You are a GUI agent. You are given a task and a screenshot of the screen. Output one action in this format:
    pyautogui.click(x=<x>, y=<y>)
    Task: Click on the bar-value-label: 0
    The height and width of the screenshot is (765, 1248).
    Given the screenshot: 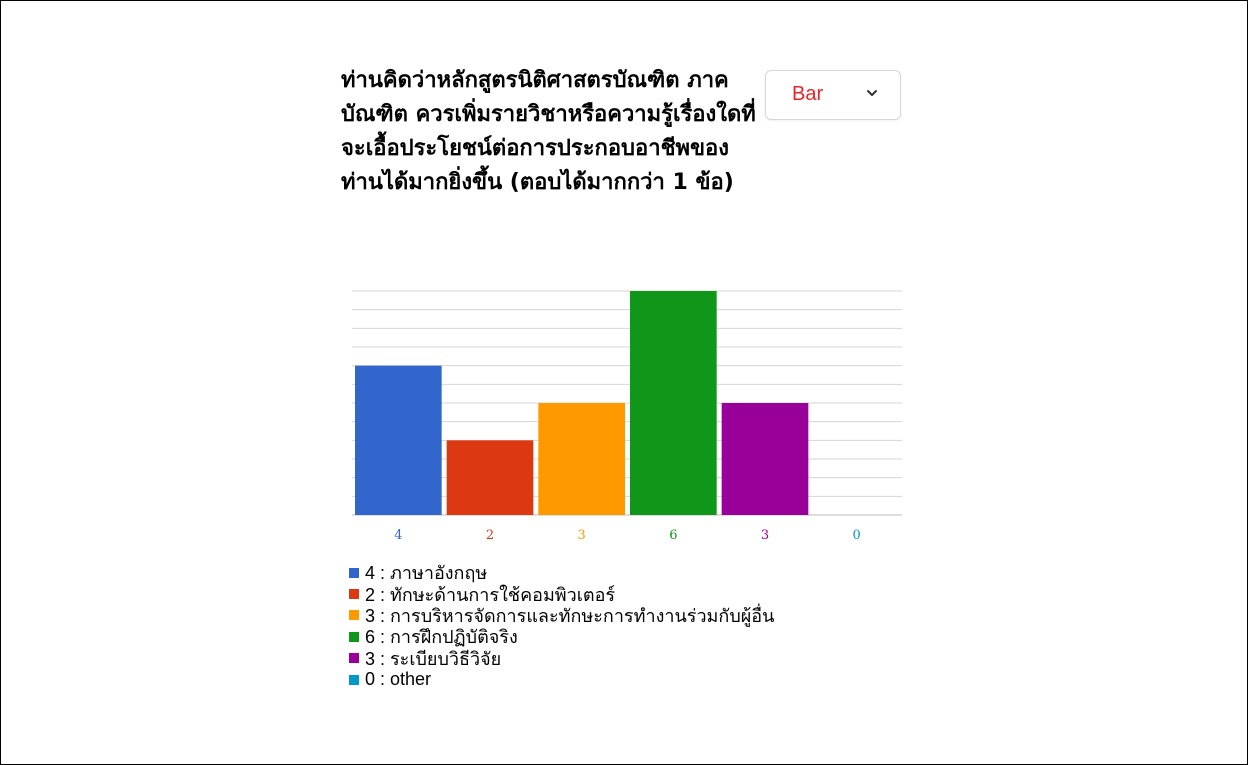 What is the action you would take?
    pyautogui.click(x=857, y=535)
    